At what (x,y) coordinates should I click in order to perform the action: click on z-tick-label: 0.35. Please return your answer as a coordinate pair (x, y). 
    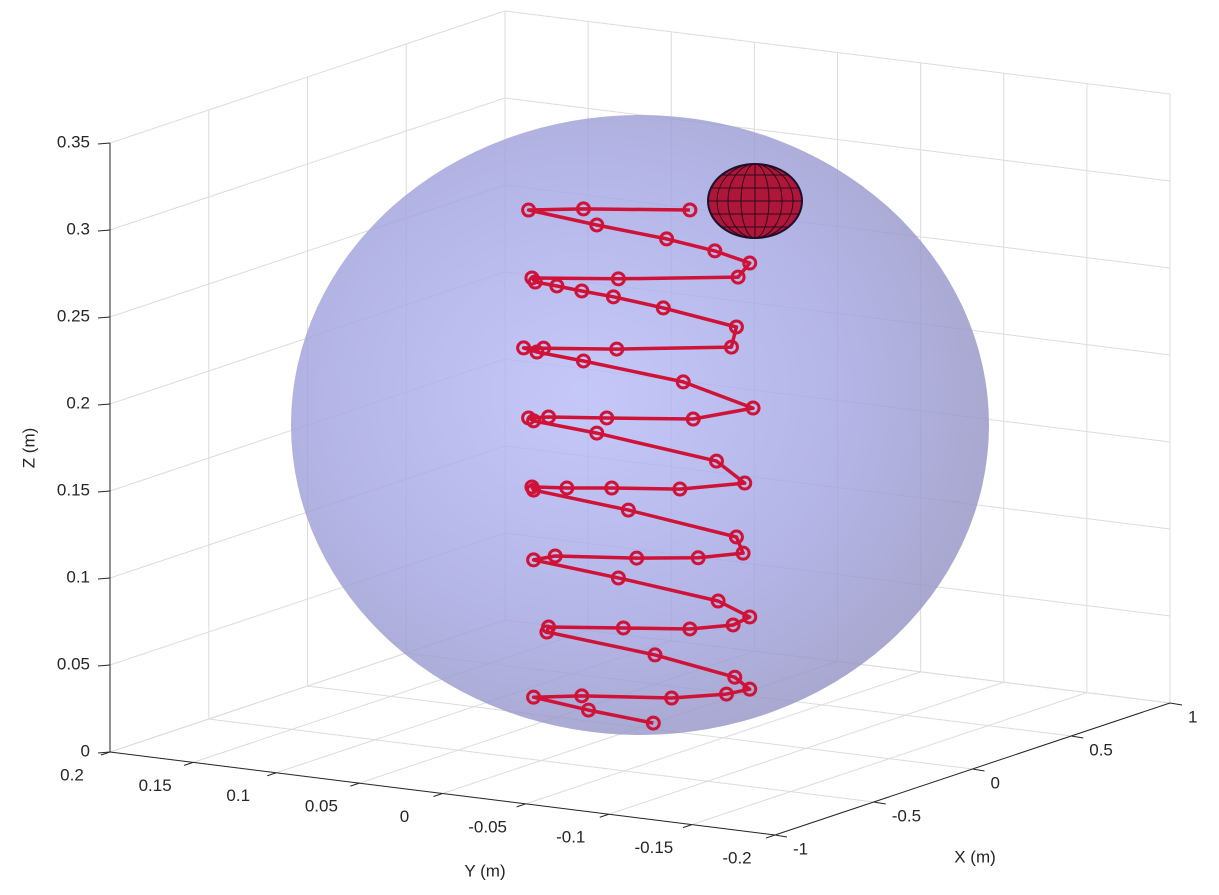
    Looking at the image, I should click on (73, 141).